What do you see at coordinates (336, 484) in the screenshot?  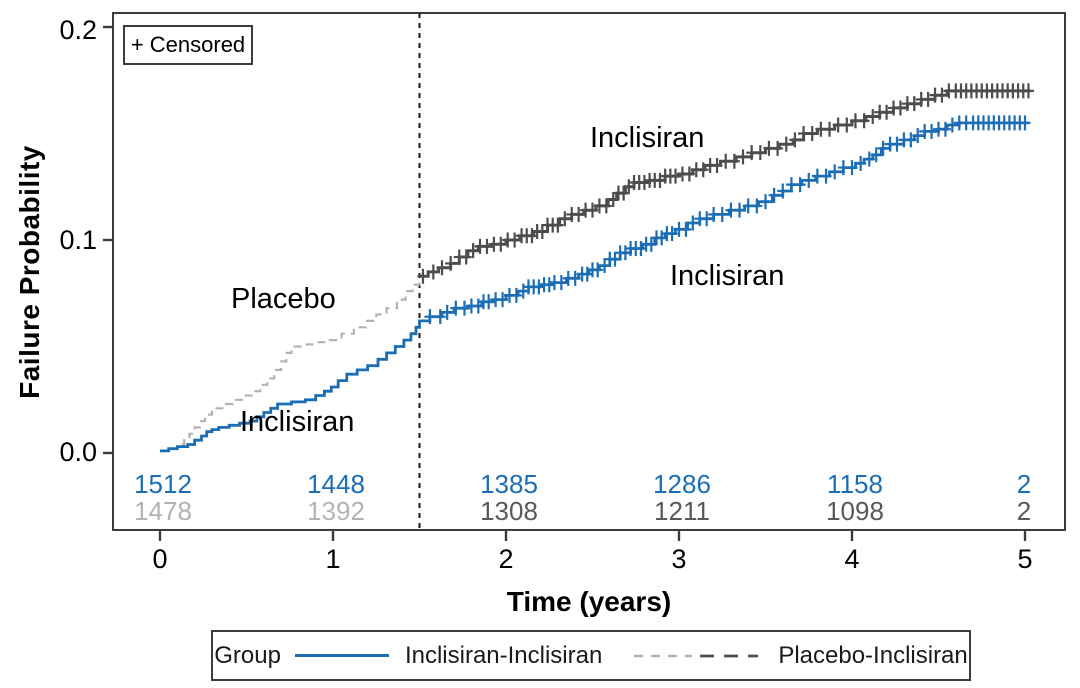 I see `risk-count: 1448` at bounding box center [336, 484].